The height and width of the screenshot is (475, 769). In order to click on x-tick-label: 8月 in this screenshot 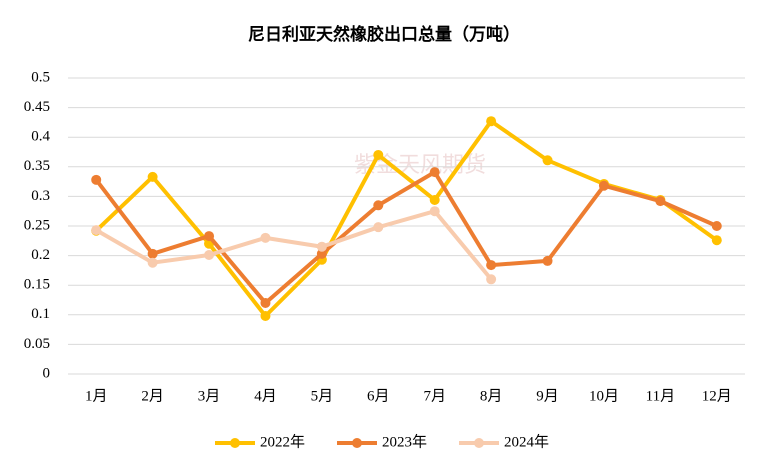, I will do `click(491, 396)`.